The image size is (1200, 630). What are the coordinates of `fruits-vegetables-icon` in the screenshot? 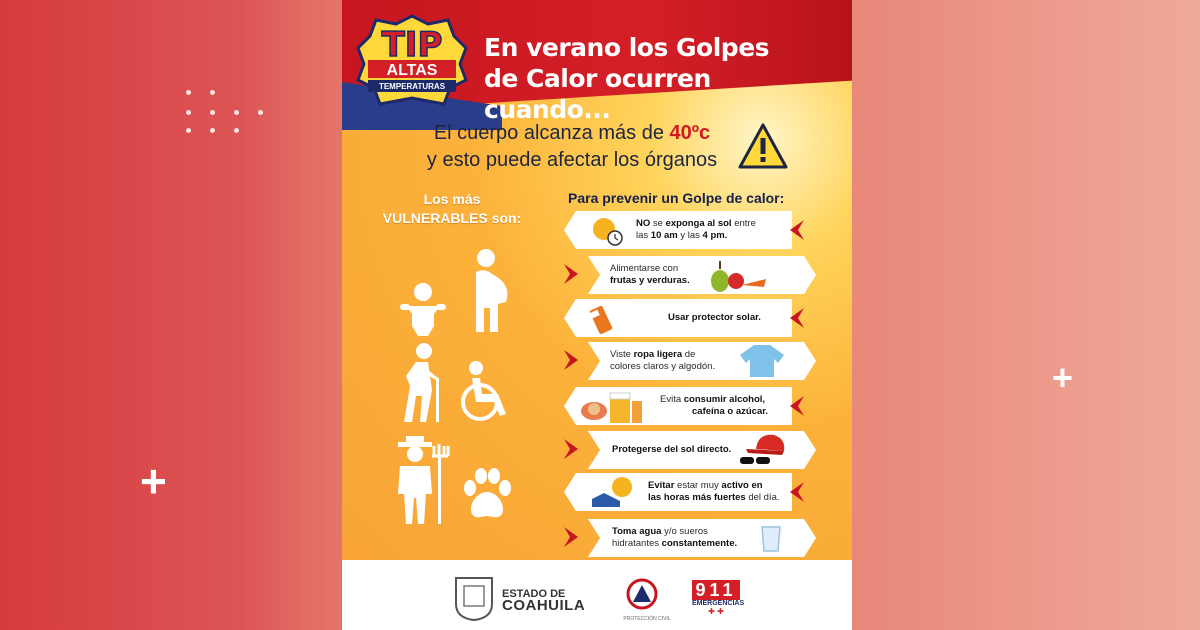 It's located at (738, 275).